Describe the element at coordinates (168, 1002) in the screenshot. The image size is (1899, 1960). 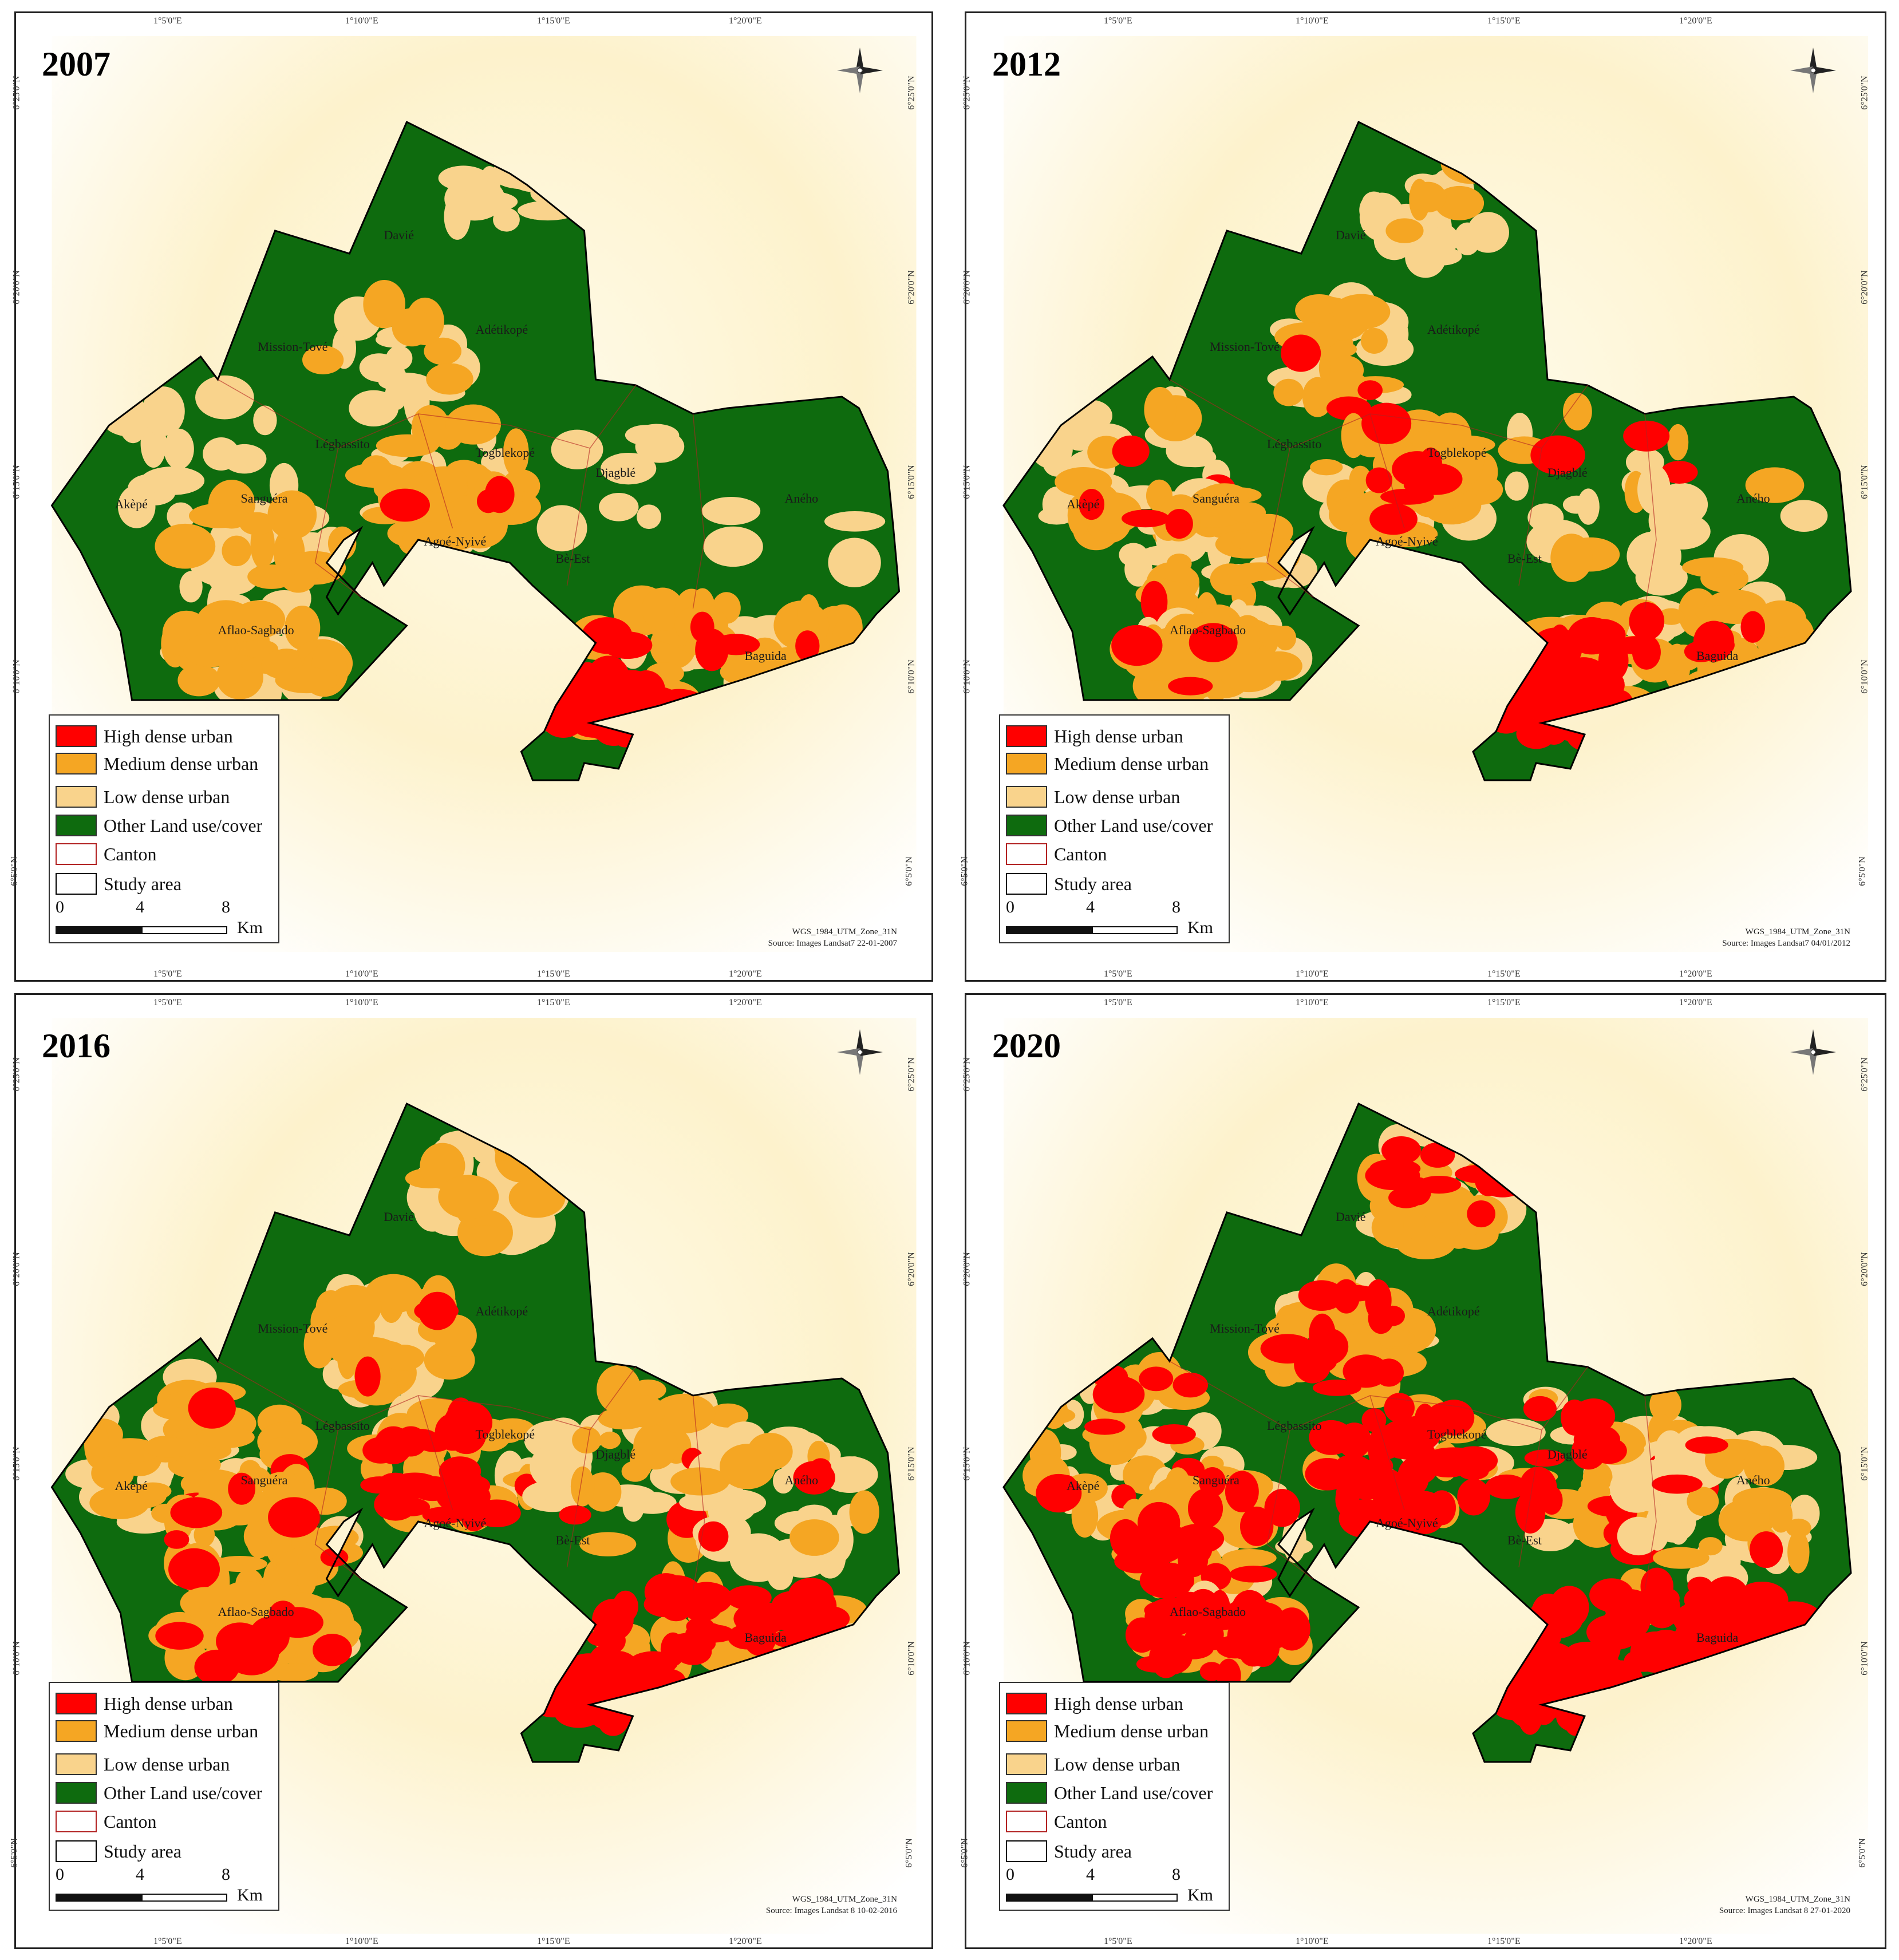
I see `x-tick-label: 1°5'0"E` at that location.